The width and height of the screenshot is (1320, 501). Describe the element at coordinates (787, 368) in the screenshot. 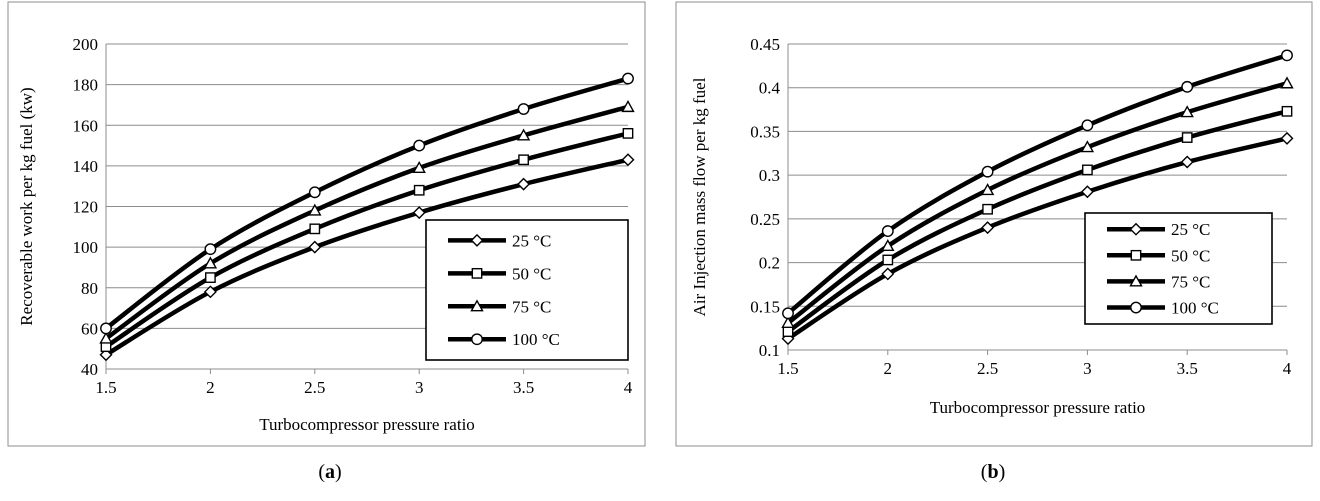

I see `x-tick-label: 1.5` at that location.